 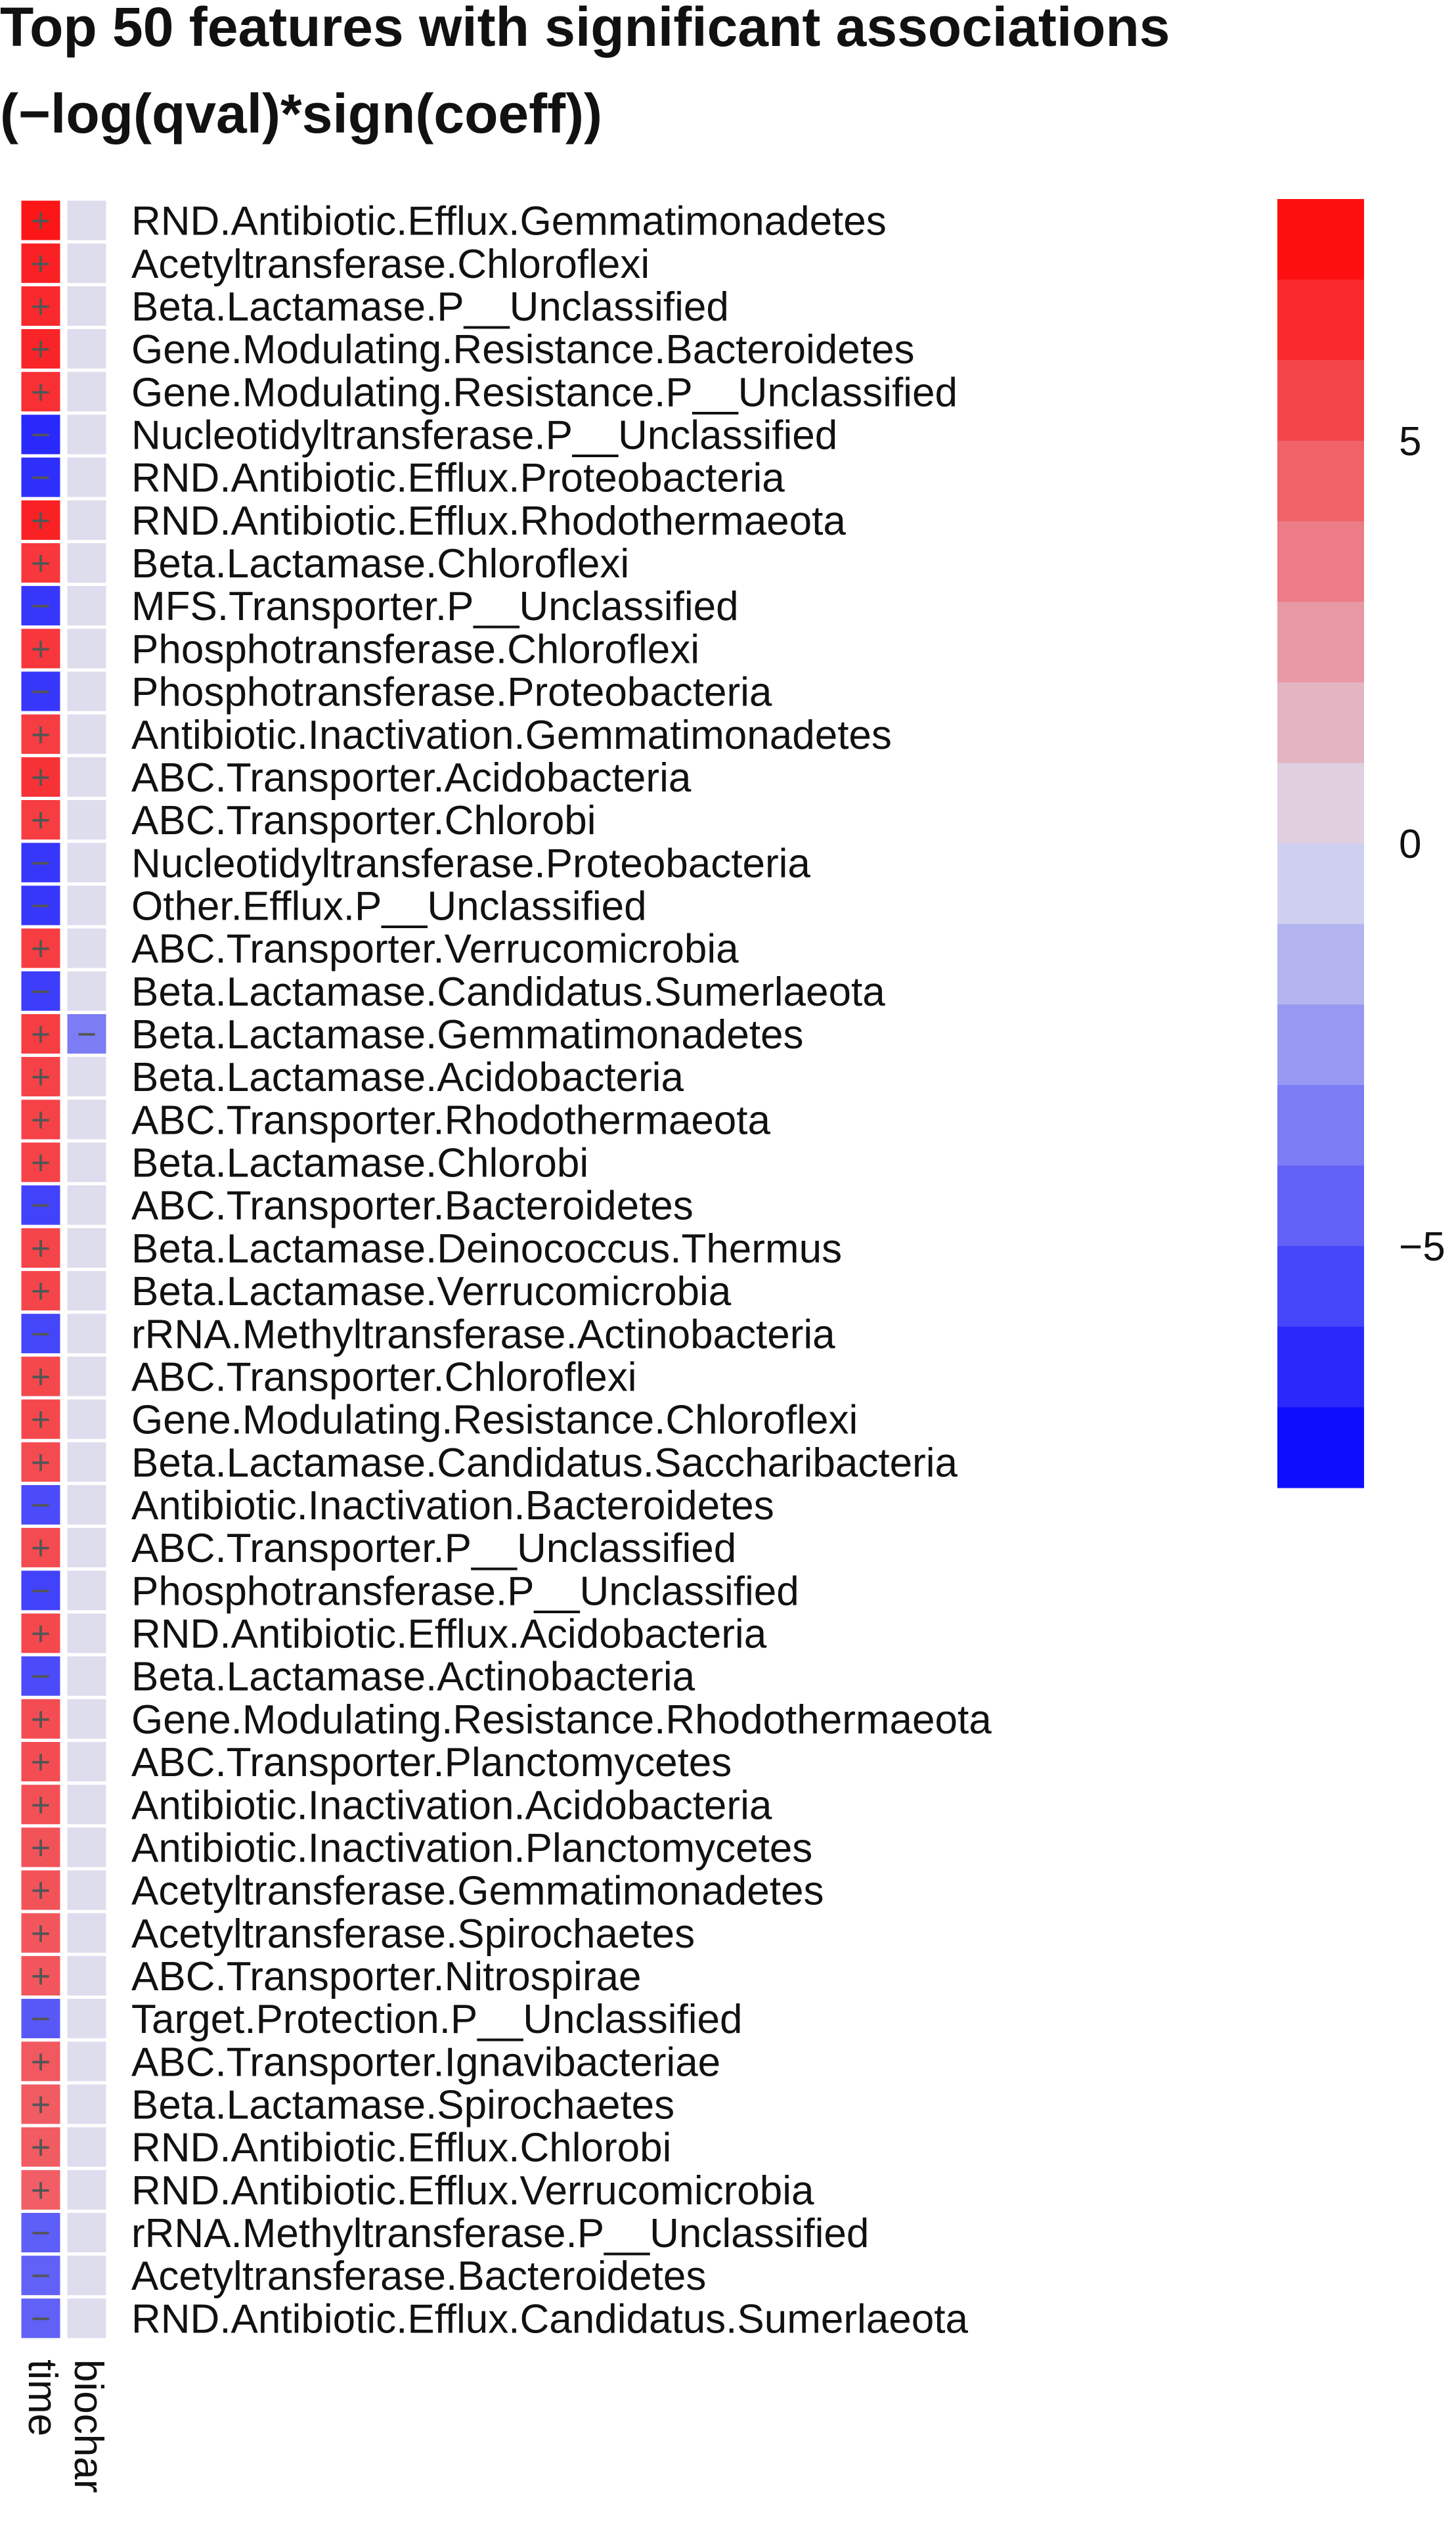 What do you see at coordinates (483, 1335) in the screenshot?
I see `row-label: rRNA.Methyltransferase.Actinobacteria` at bounding box center [483, 1335].